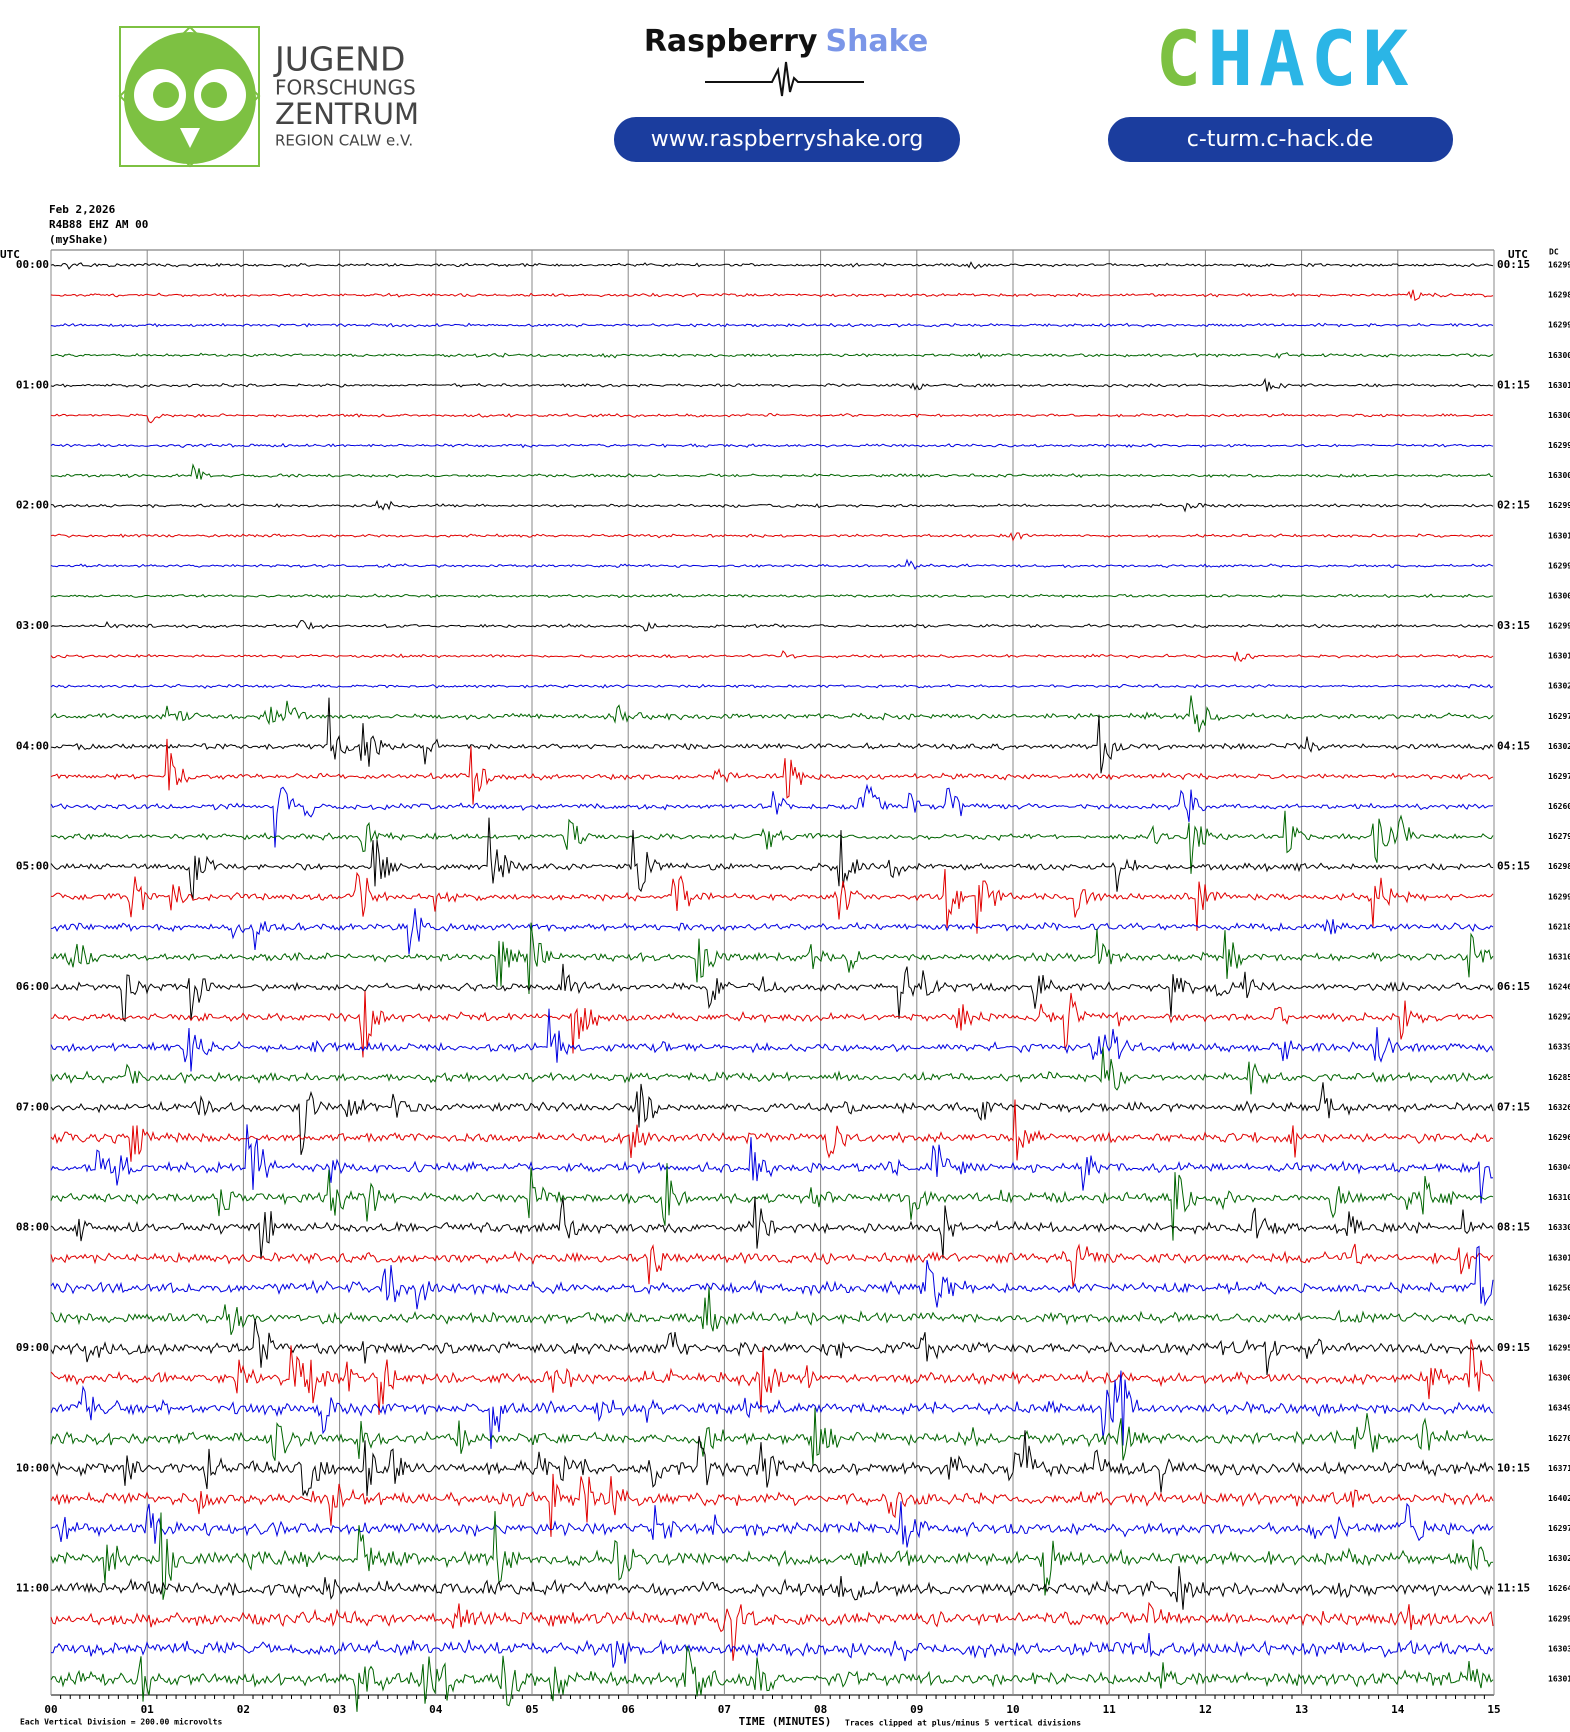 The image size is (1570, 1732). Describe the element at coordinates (1559, 1528) in the screenshot. I see `dc-value: 16297` at that location.